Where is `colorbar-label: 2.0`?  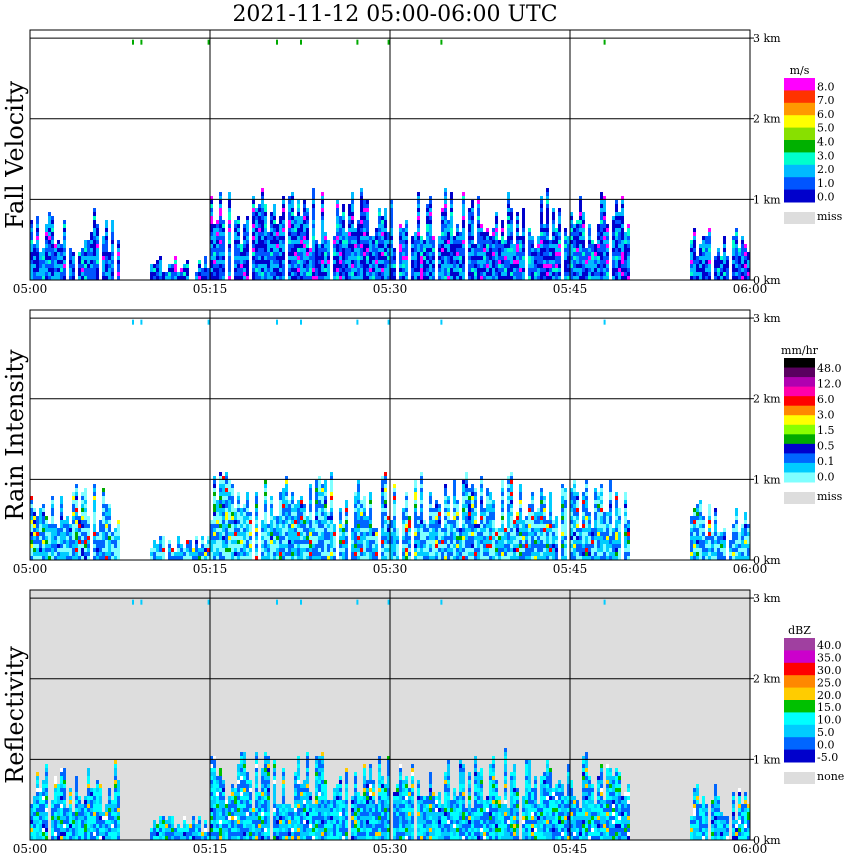 colorbar-label: 2.0 is located at coordinates (826, 169).